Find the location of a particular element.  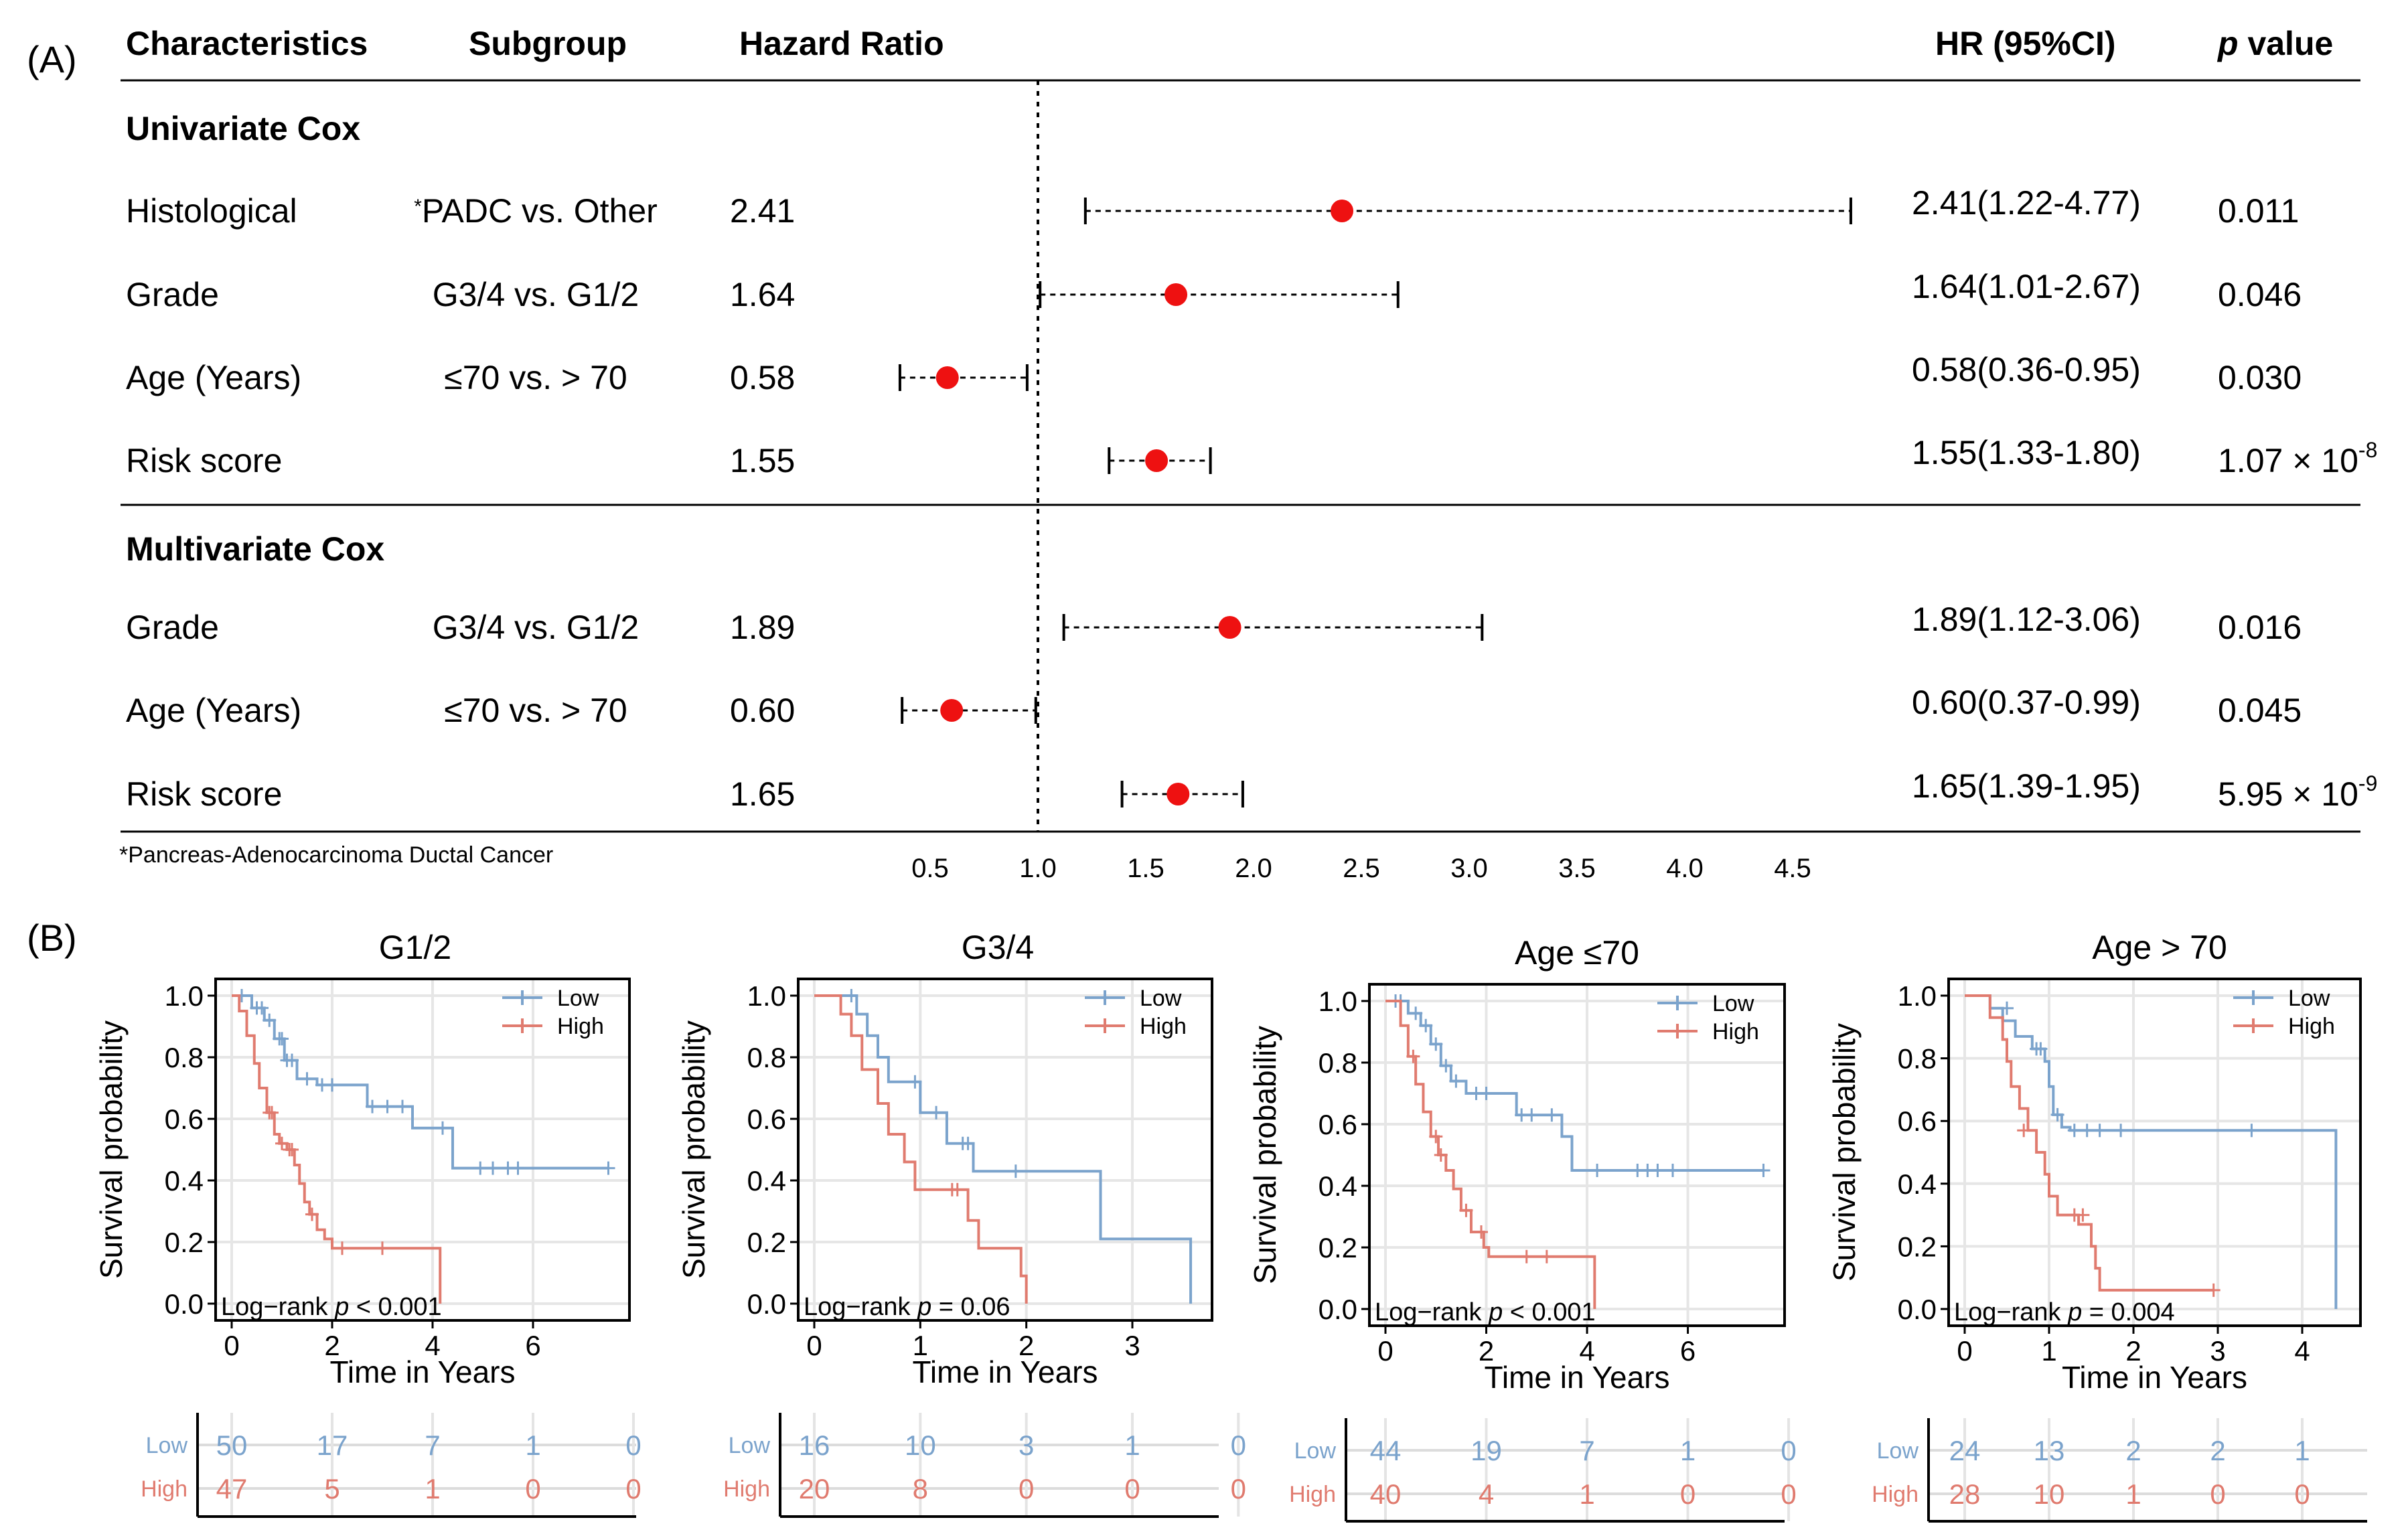

forest-x-tick-label: 3.5 is located at coordinates (1577, 868).